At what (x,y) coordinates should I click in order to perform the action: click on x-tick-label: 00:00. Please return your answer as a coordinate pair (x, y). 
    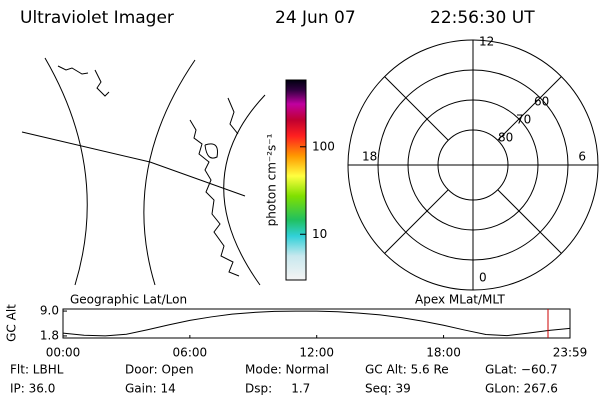
    Looking at the image, I should click on (63, 353).